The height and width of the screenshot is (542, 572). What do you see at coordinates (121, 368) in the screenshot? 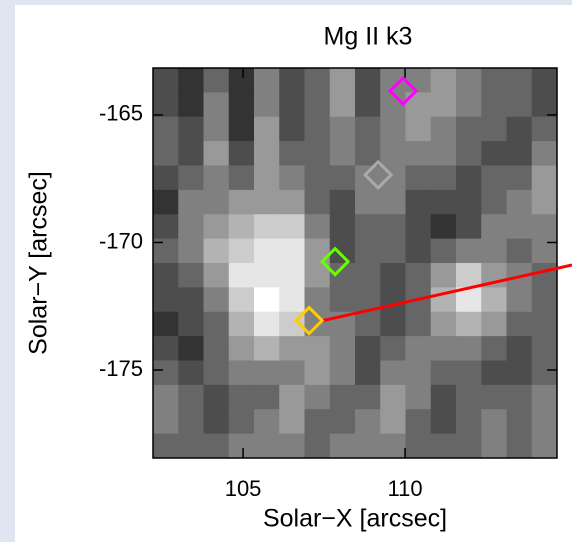
I see `y-tick-label: -175` at bounding box center [121, 368].